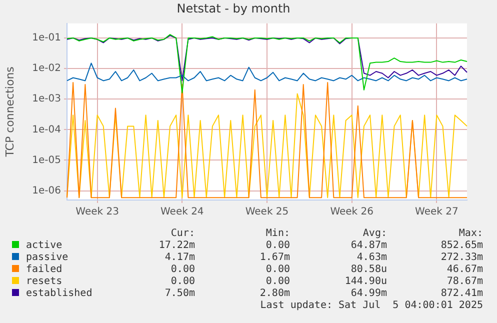 This screenshot has width=497, height=323. I want to click on text: 872.41m, so click(461, 294).